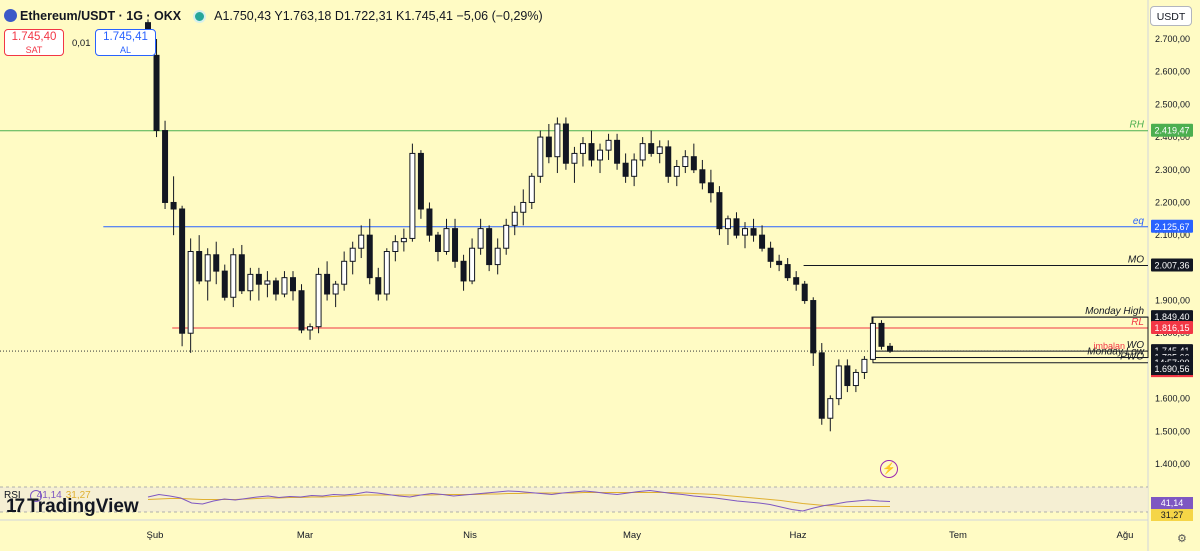  What do you see at coordinates (632, 535) in the screenshot?
I see `x-tick-label: May` at bounding box center [632, 535].